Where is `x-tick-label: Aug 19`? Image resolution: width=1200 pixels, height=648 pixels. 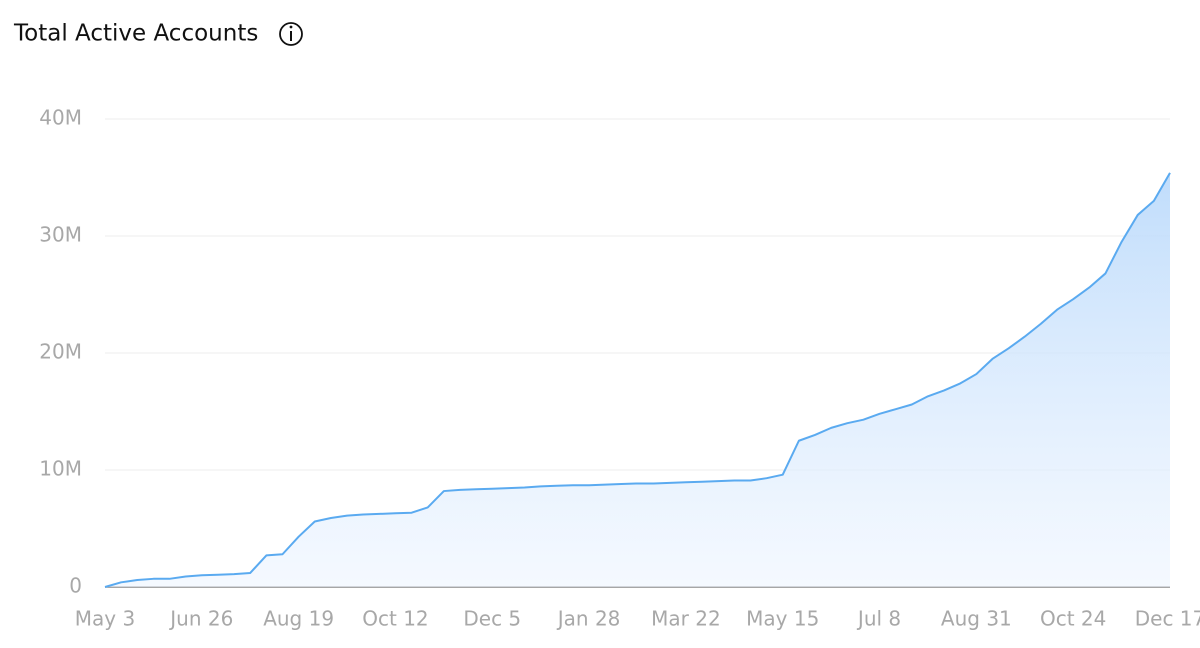 x-tick-label: Aug 19 is located at coordinates (298, 619).